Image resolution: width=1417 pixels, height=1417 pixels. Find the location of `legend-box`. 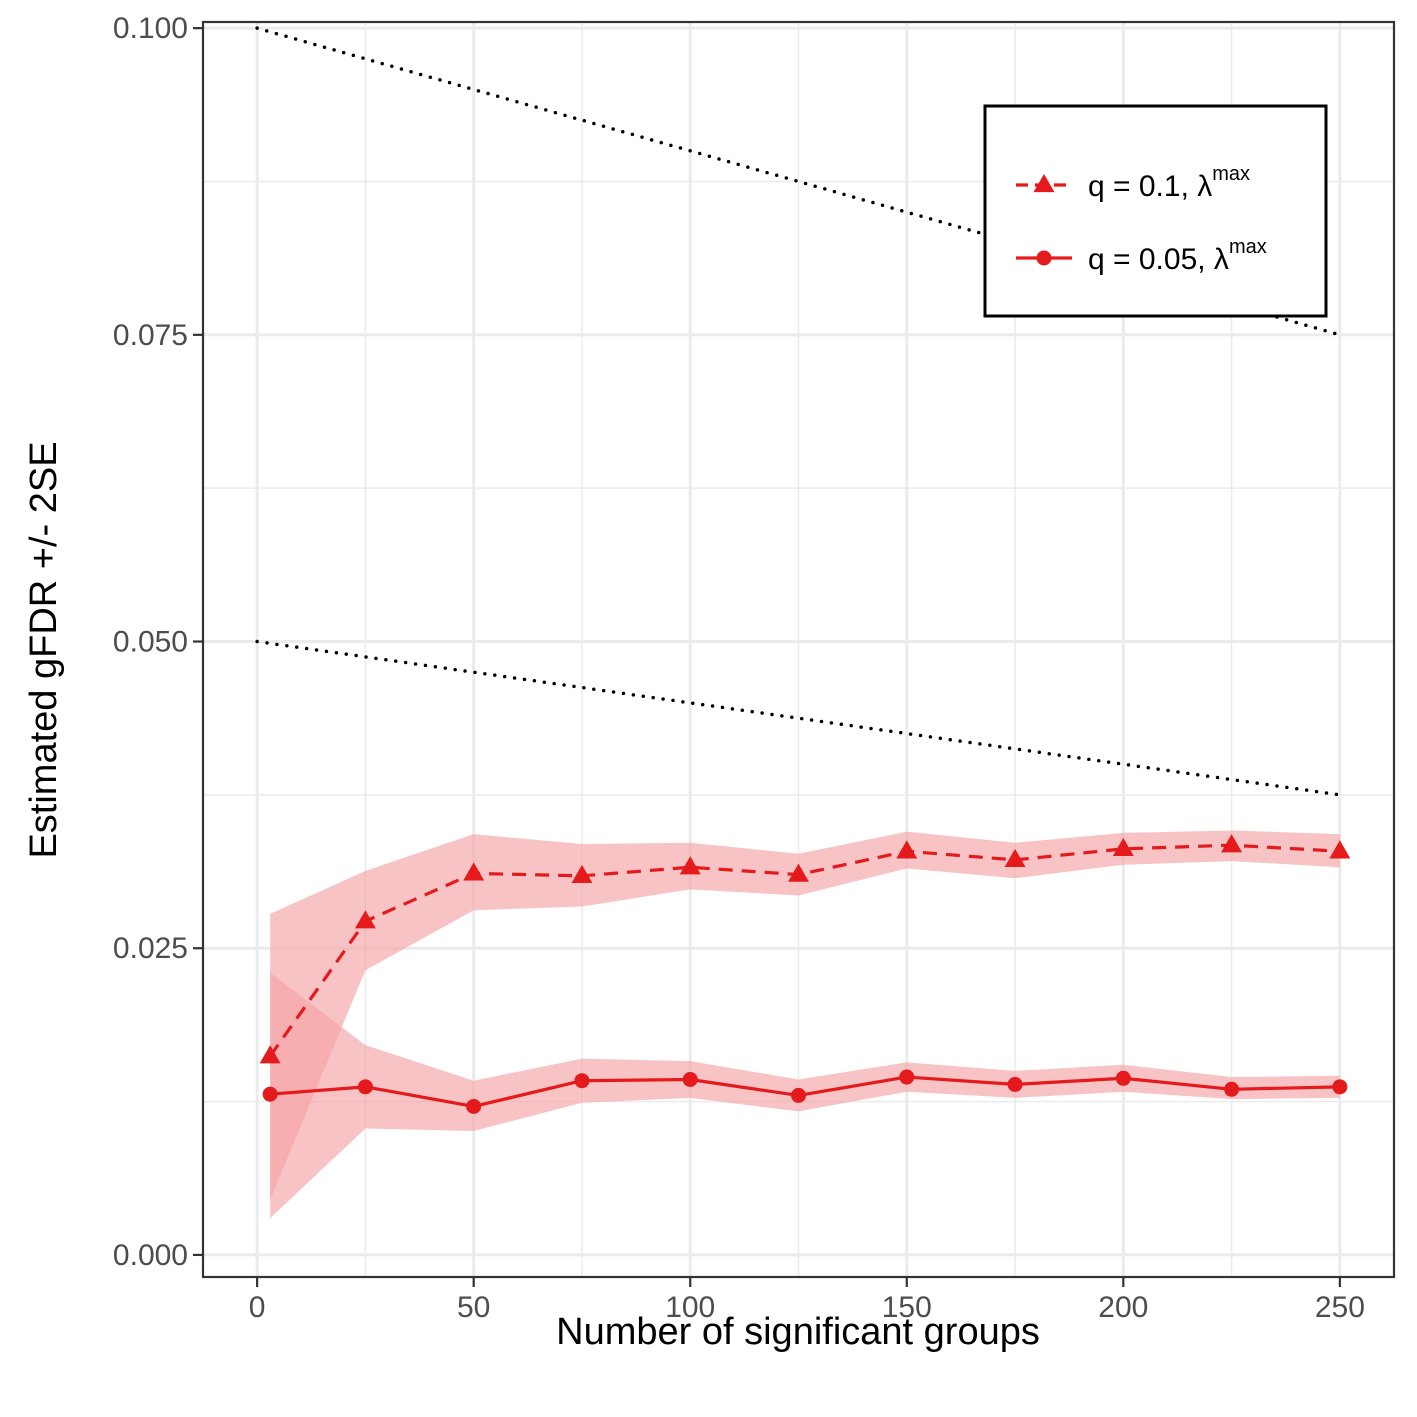

legend-box is located at coordinates (1155, 211).